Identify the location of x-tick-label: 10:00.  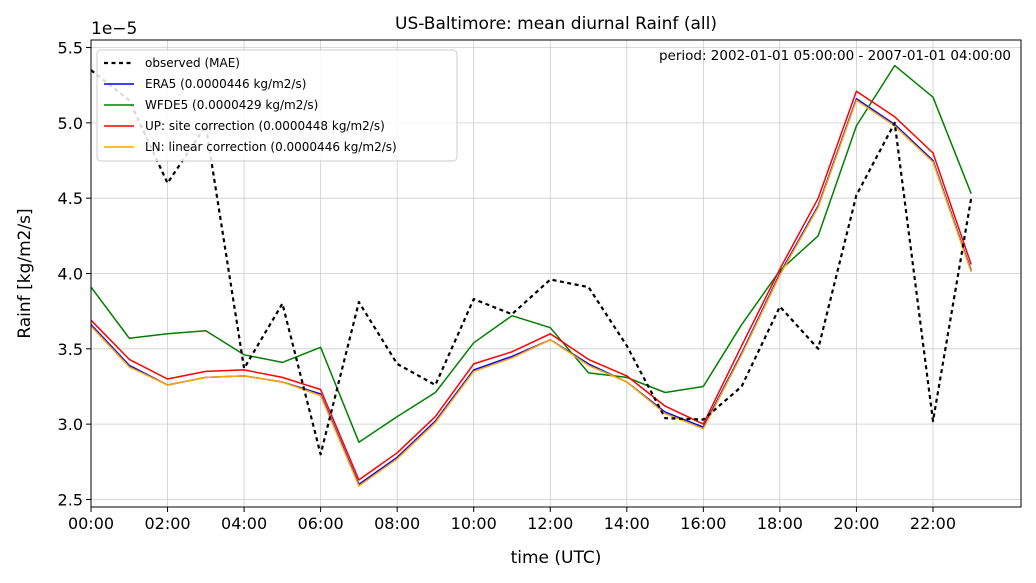
(474, 523).